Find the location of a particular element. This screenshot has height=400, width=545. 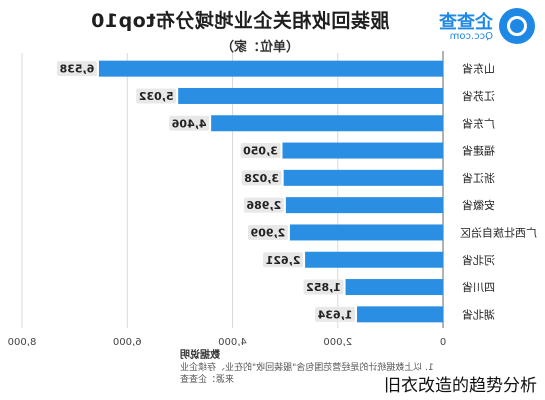

value-label: 2,986 is located at coordinates (263, 205).